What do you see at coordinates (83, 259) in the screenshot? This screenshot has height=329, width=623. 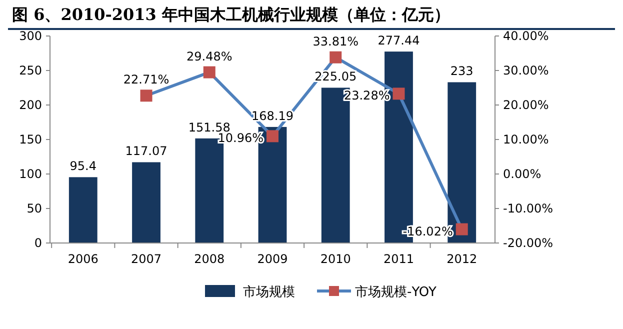 I see `x-tick-label: 2006` at bounding box center [83, 259].